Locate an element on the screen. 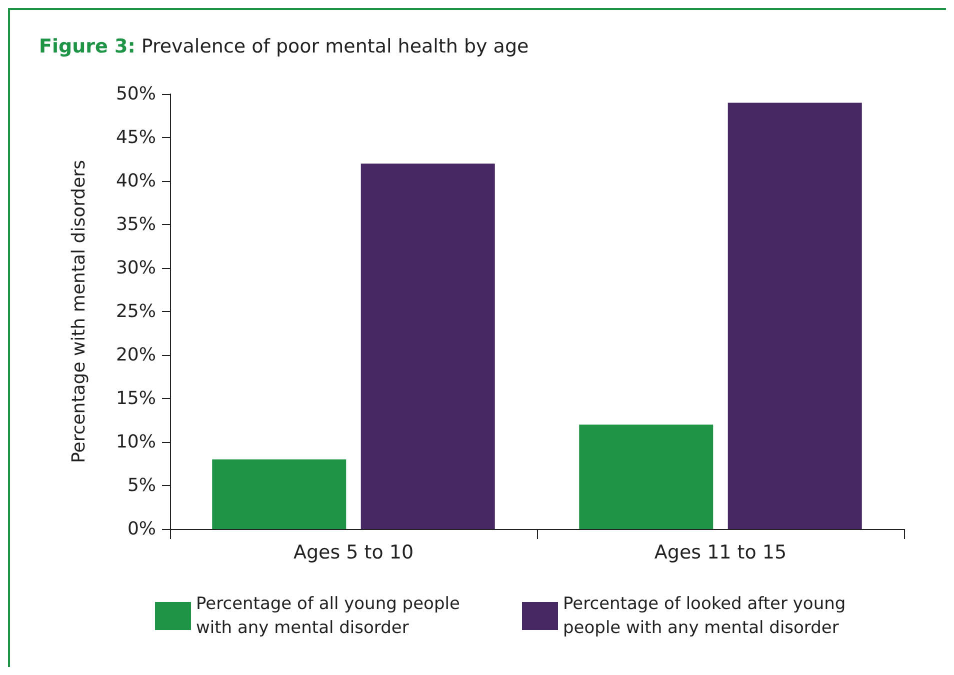 The image size is (954, 675). chart-title: Figure 3: Prevalence of poor mental health by age is located at coordinates (284, 47).